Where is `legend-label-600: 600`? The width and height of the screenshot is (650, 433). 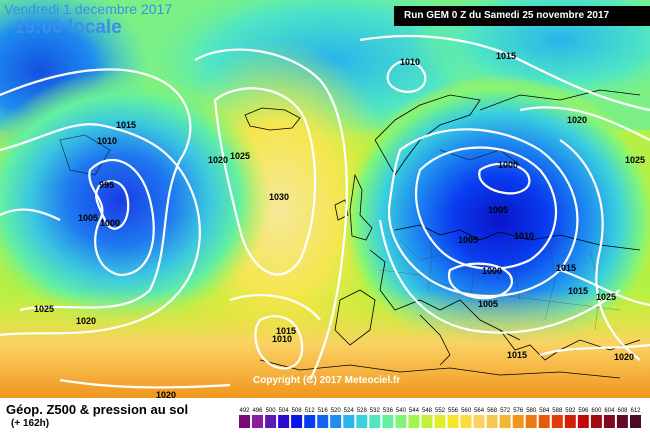 legend-label-600: 600 is located at coordinates (596, 411).